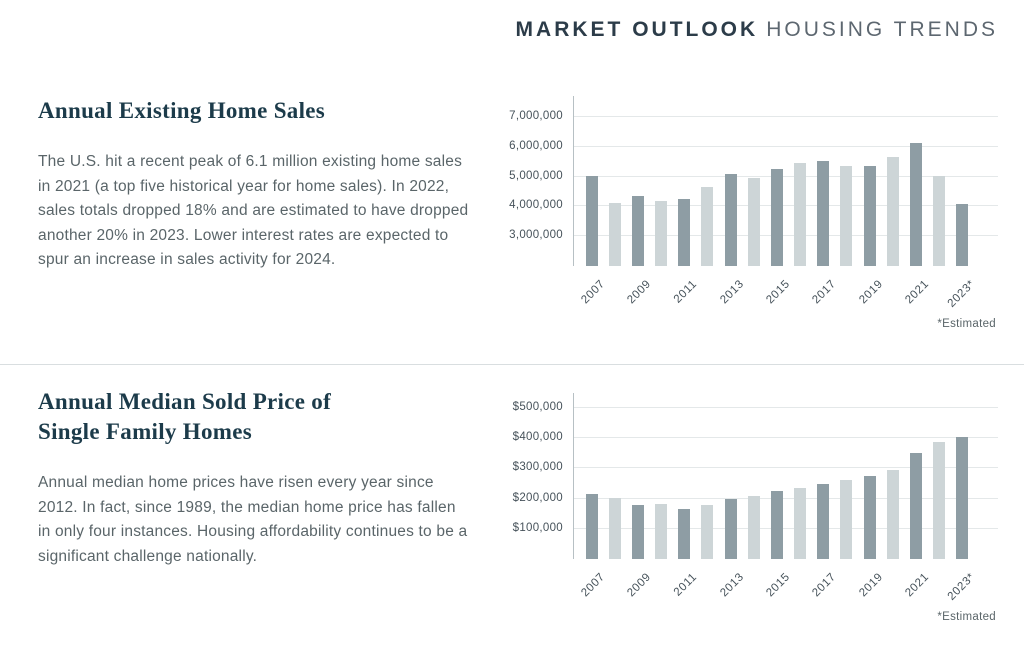  Describe the element at coordinates (536, 235) in the screenshot. I see `y-axis-tick-label: 3,000,000` at that location.